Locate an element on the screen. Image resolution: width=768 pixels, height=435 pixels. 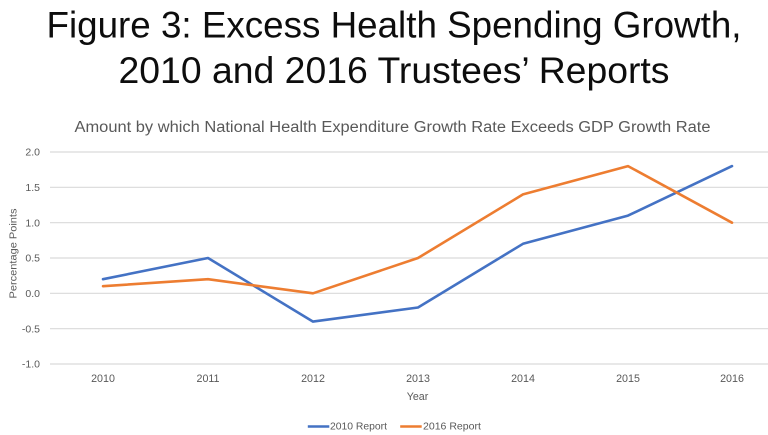
svg-text: 1.0 is located at coordinates (32, 223).